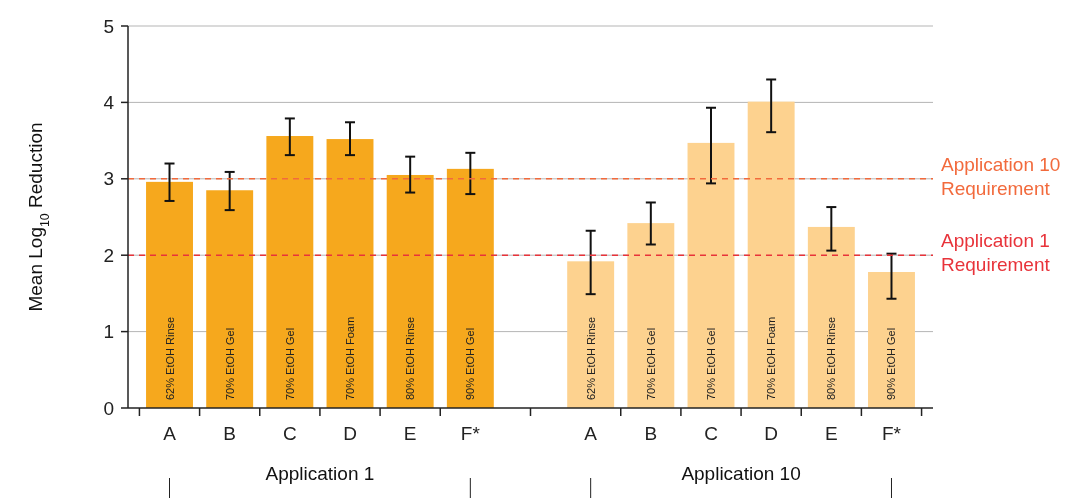 This screenshot has height=504, width=1091. What do you see at coordinates (320, 473) in the screenshot?
I see `text: Application 1` at bounding box center [320, 473].